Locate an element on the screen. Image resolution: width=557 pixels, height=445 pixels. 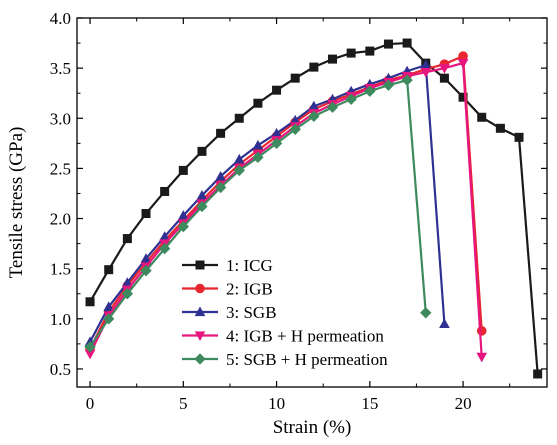
y-tick-label: 1.5 is located at coordinates (60, 269).